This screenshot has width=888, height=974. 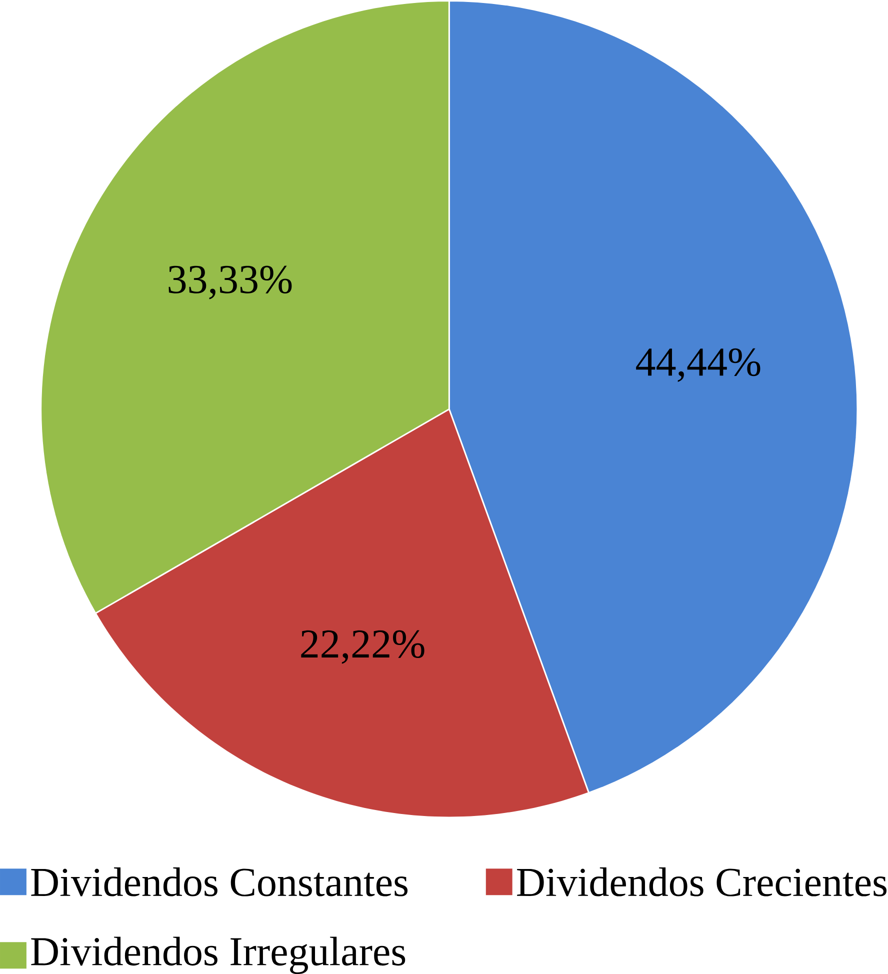 What do you see at coordinates (362, 647) in the screenshot?
I see `data-label: 22,22%` at bounding box center [362, 647].